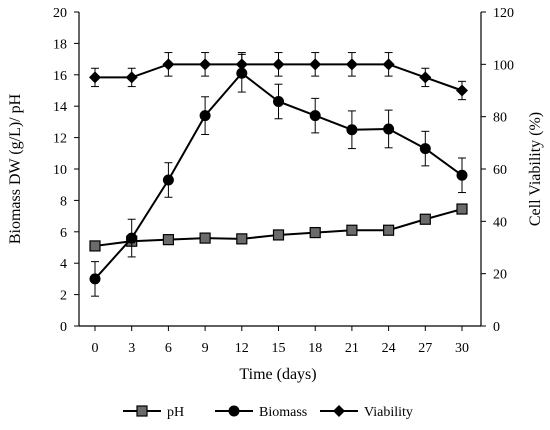 Image resolution: width=550 pixels, height=430 pixels. Describe the element at coordinates (283, 412) in the screenshot. I see `legend-label: Biomass` at that location.